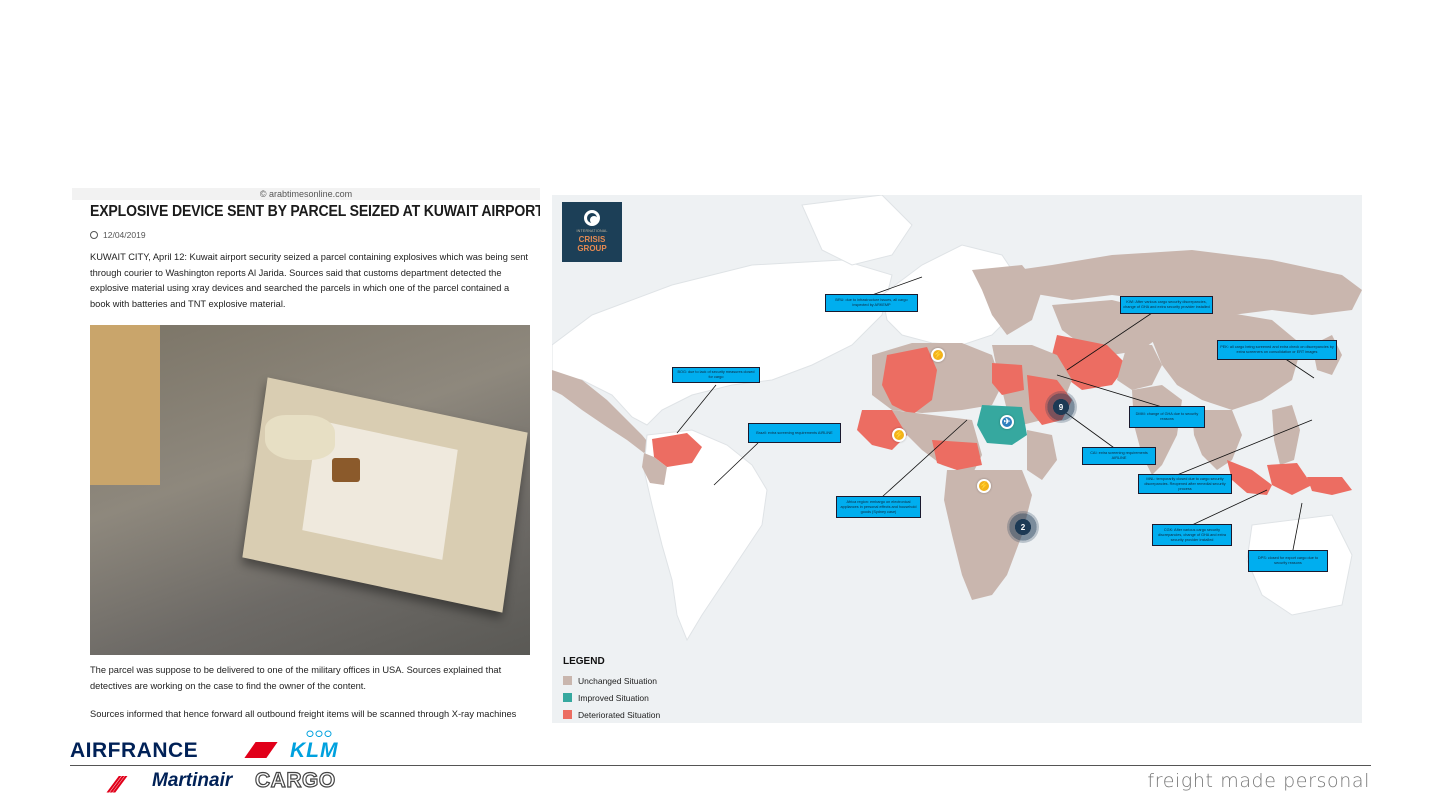 Image resolution: width=1440 pixels, height=810 pixels. Describe the element at coordinates (720, 765) in the screenshot. I see `footer-divider` at that location.